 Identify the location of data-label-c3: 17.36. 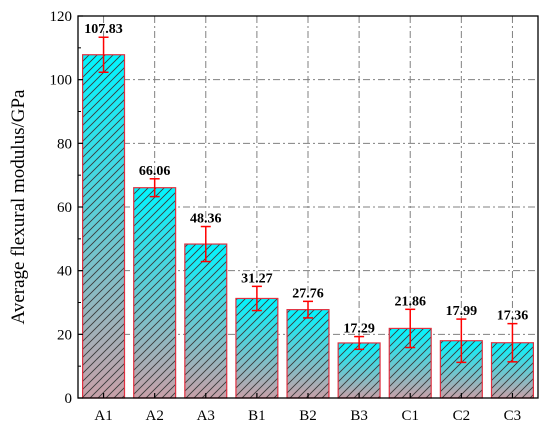
(513, 316).